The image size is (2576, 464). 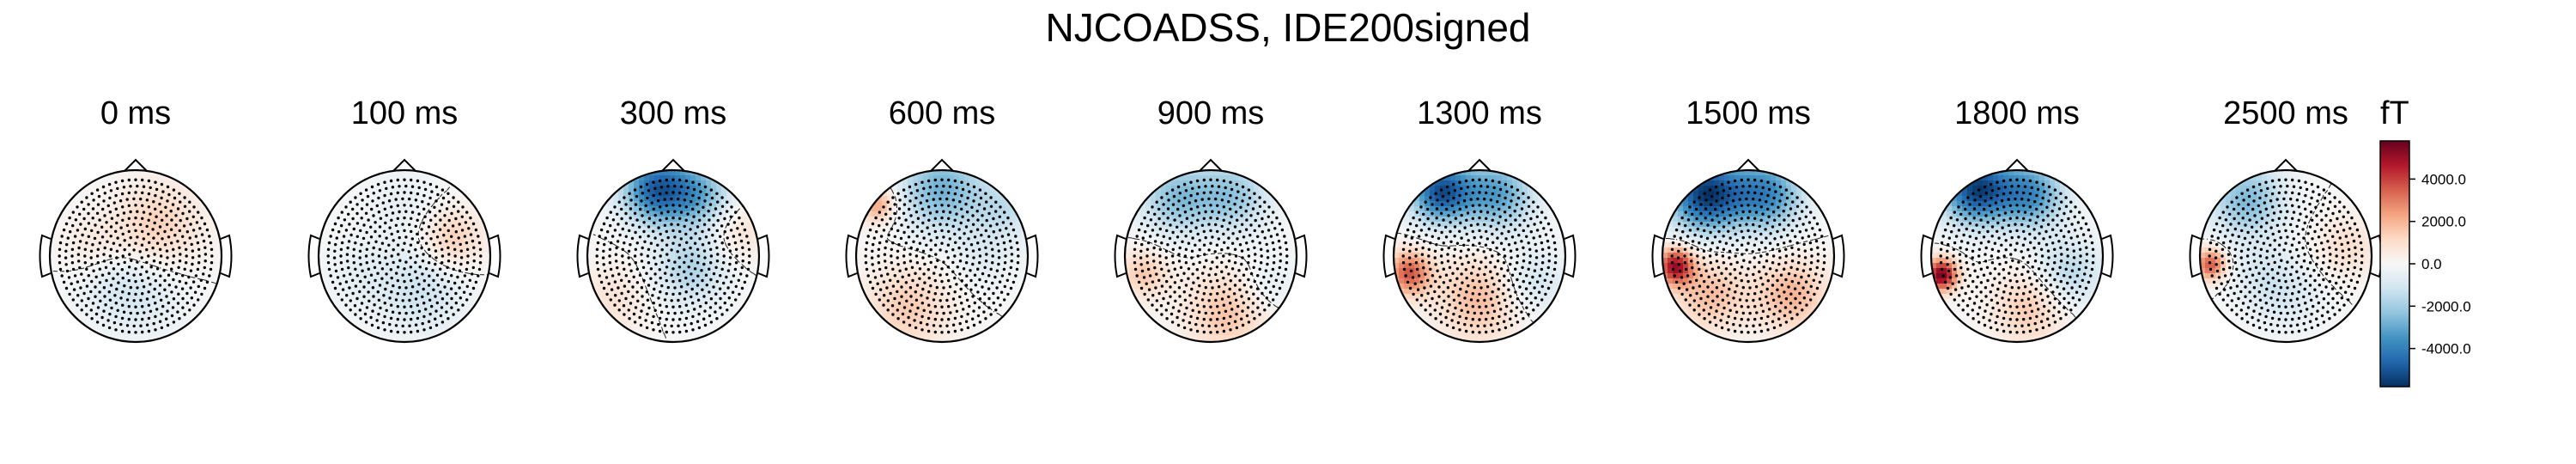 I want to click on colorbar-tick-label: -4000.0, so click(x=2446, y=349).